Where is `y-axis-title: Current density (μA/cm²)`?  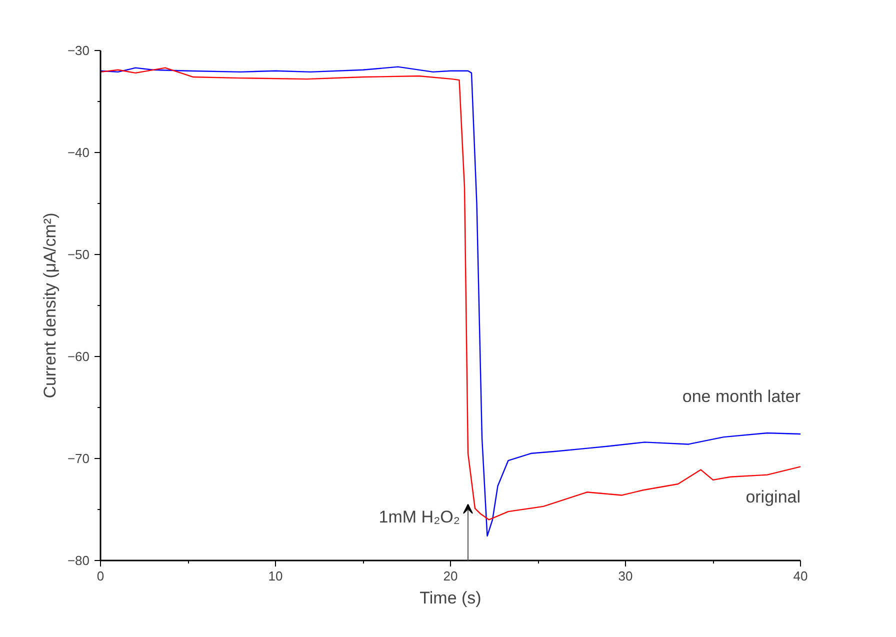
y-axis-title: Current density (μA/cm²) is located at coordinates (50, 305).